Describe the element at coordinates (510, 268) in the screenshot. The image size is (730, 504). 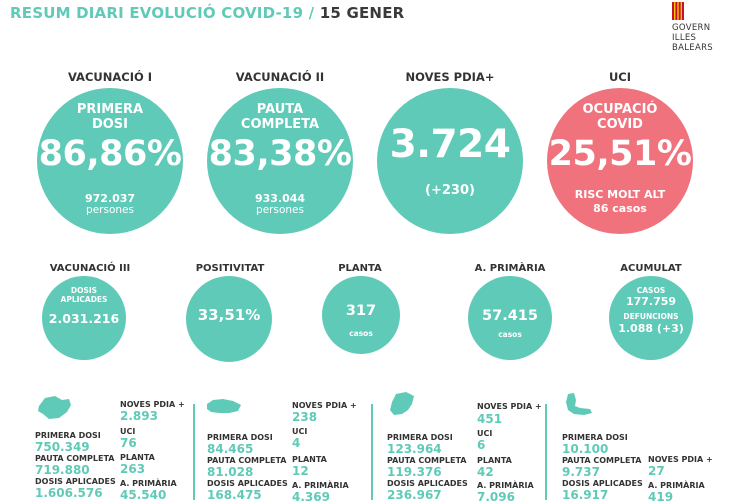
I see `a-primaria-label: A. PRIMÀRIA` at that location.